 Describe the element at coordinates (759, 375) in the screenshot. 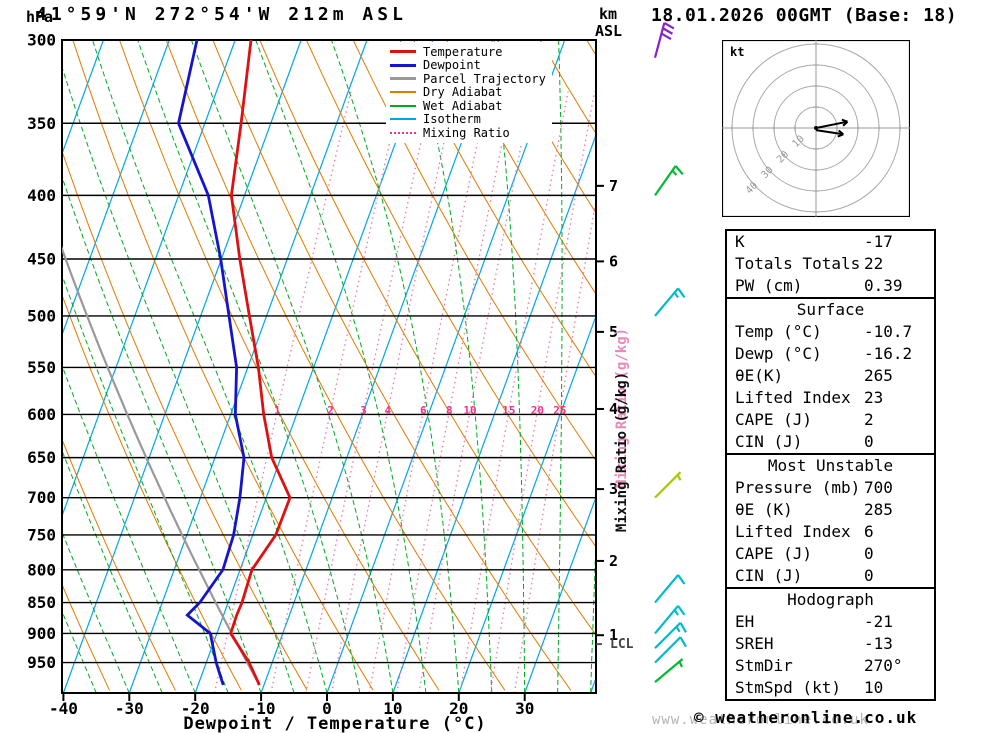

I see `stat-label: θE(K)` at that location.